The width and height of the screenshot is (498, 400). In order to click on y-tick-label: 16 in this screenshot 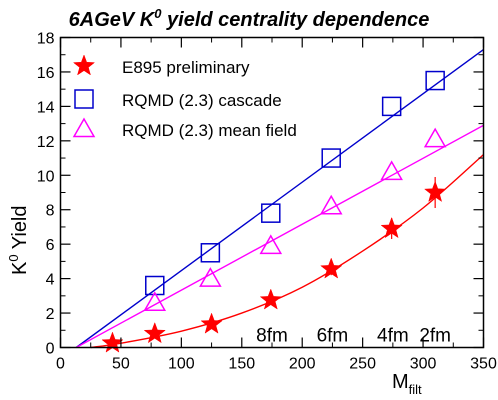, I will do `click(46, 73)`.